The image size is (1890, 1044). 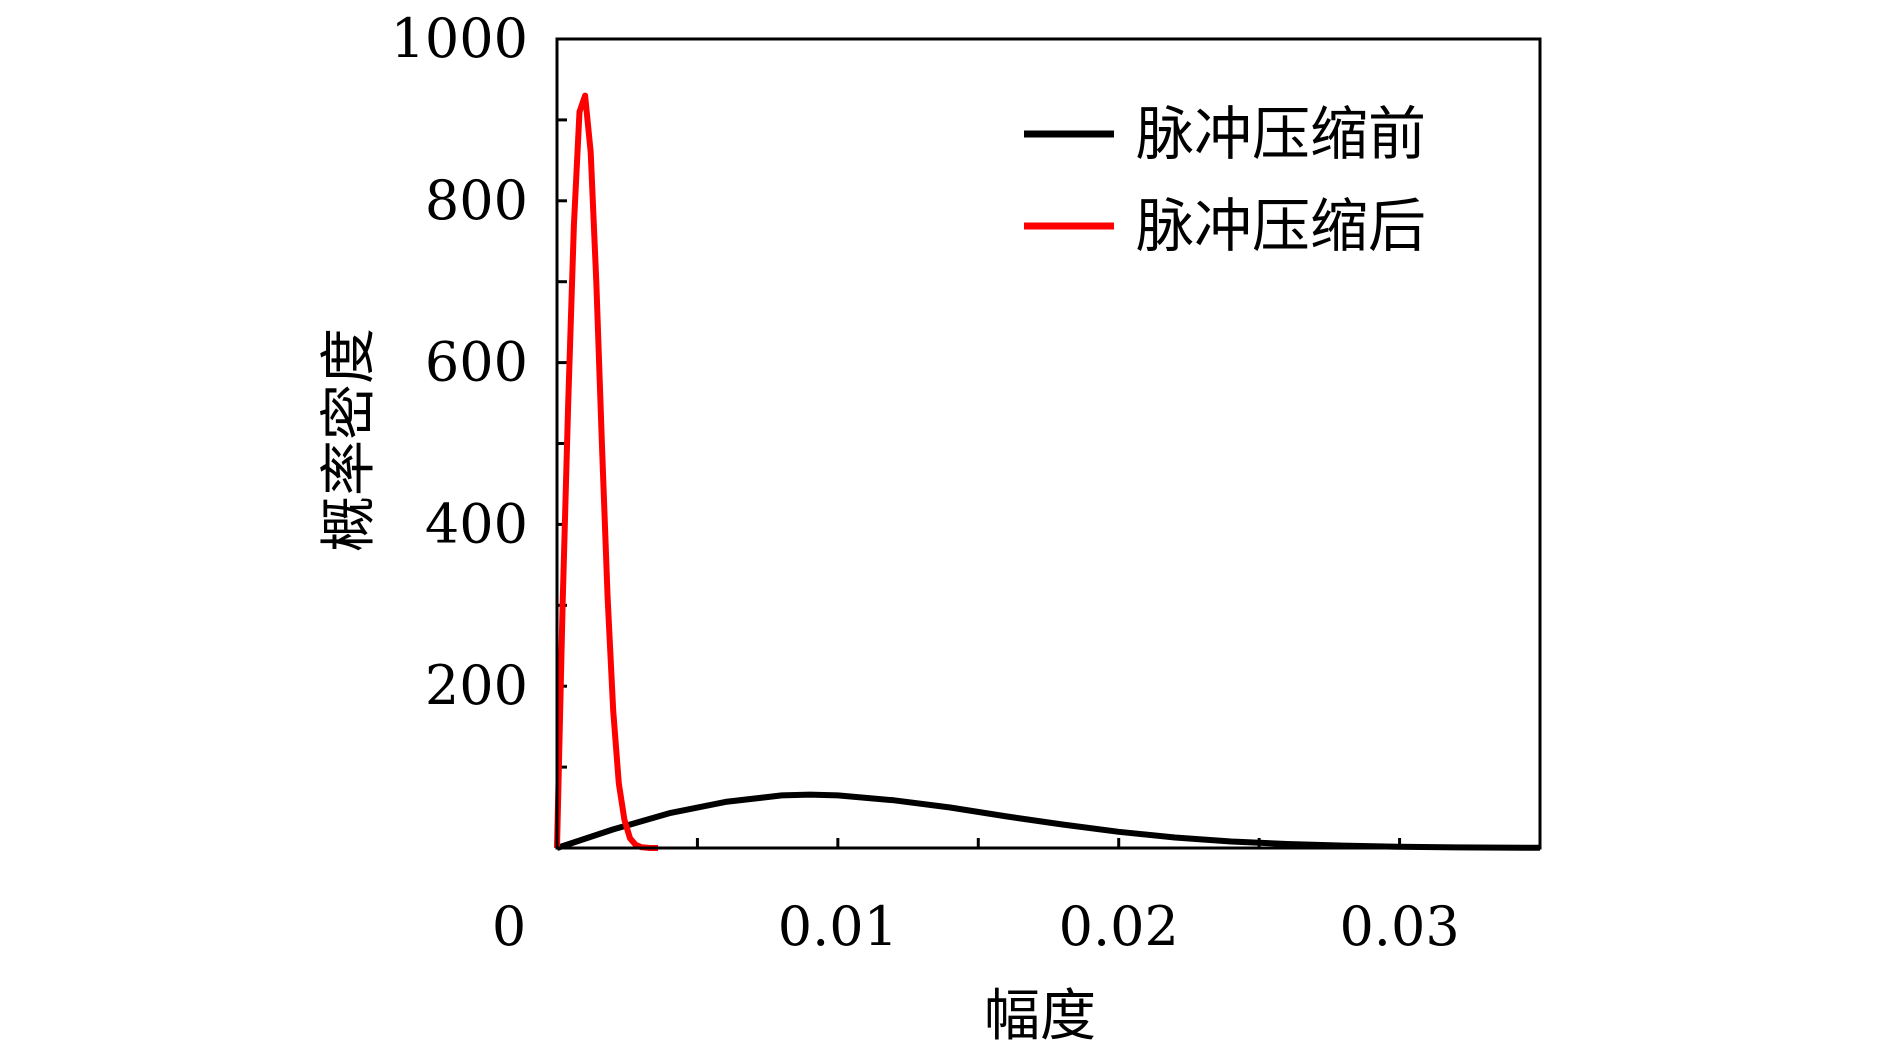 What do you see at coordinates (838, 926) in the screenshot?
I see `x-tick-label: 0.01` at bounding box center [838, 926].